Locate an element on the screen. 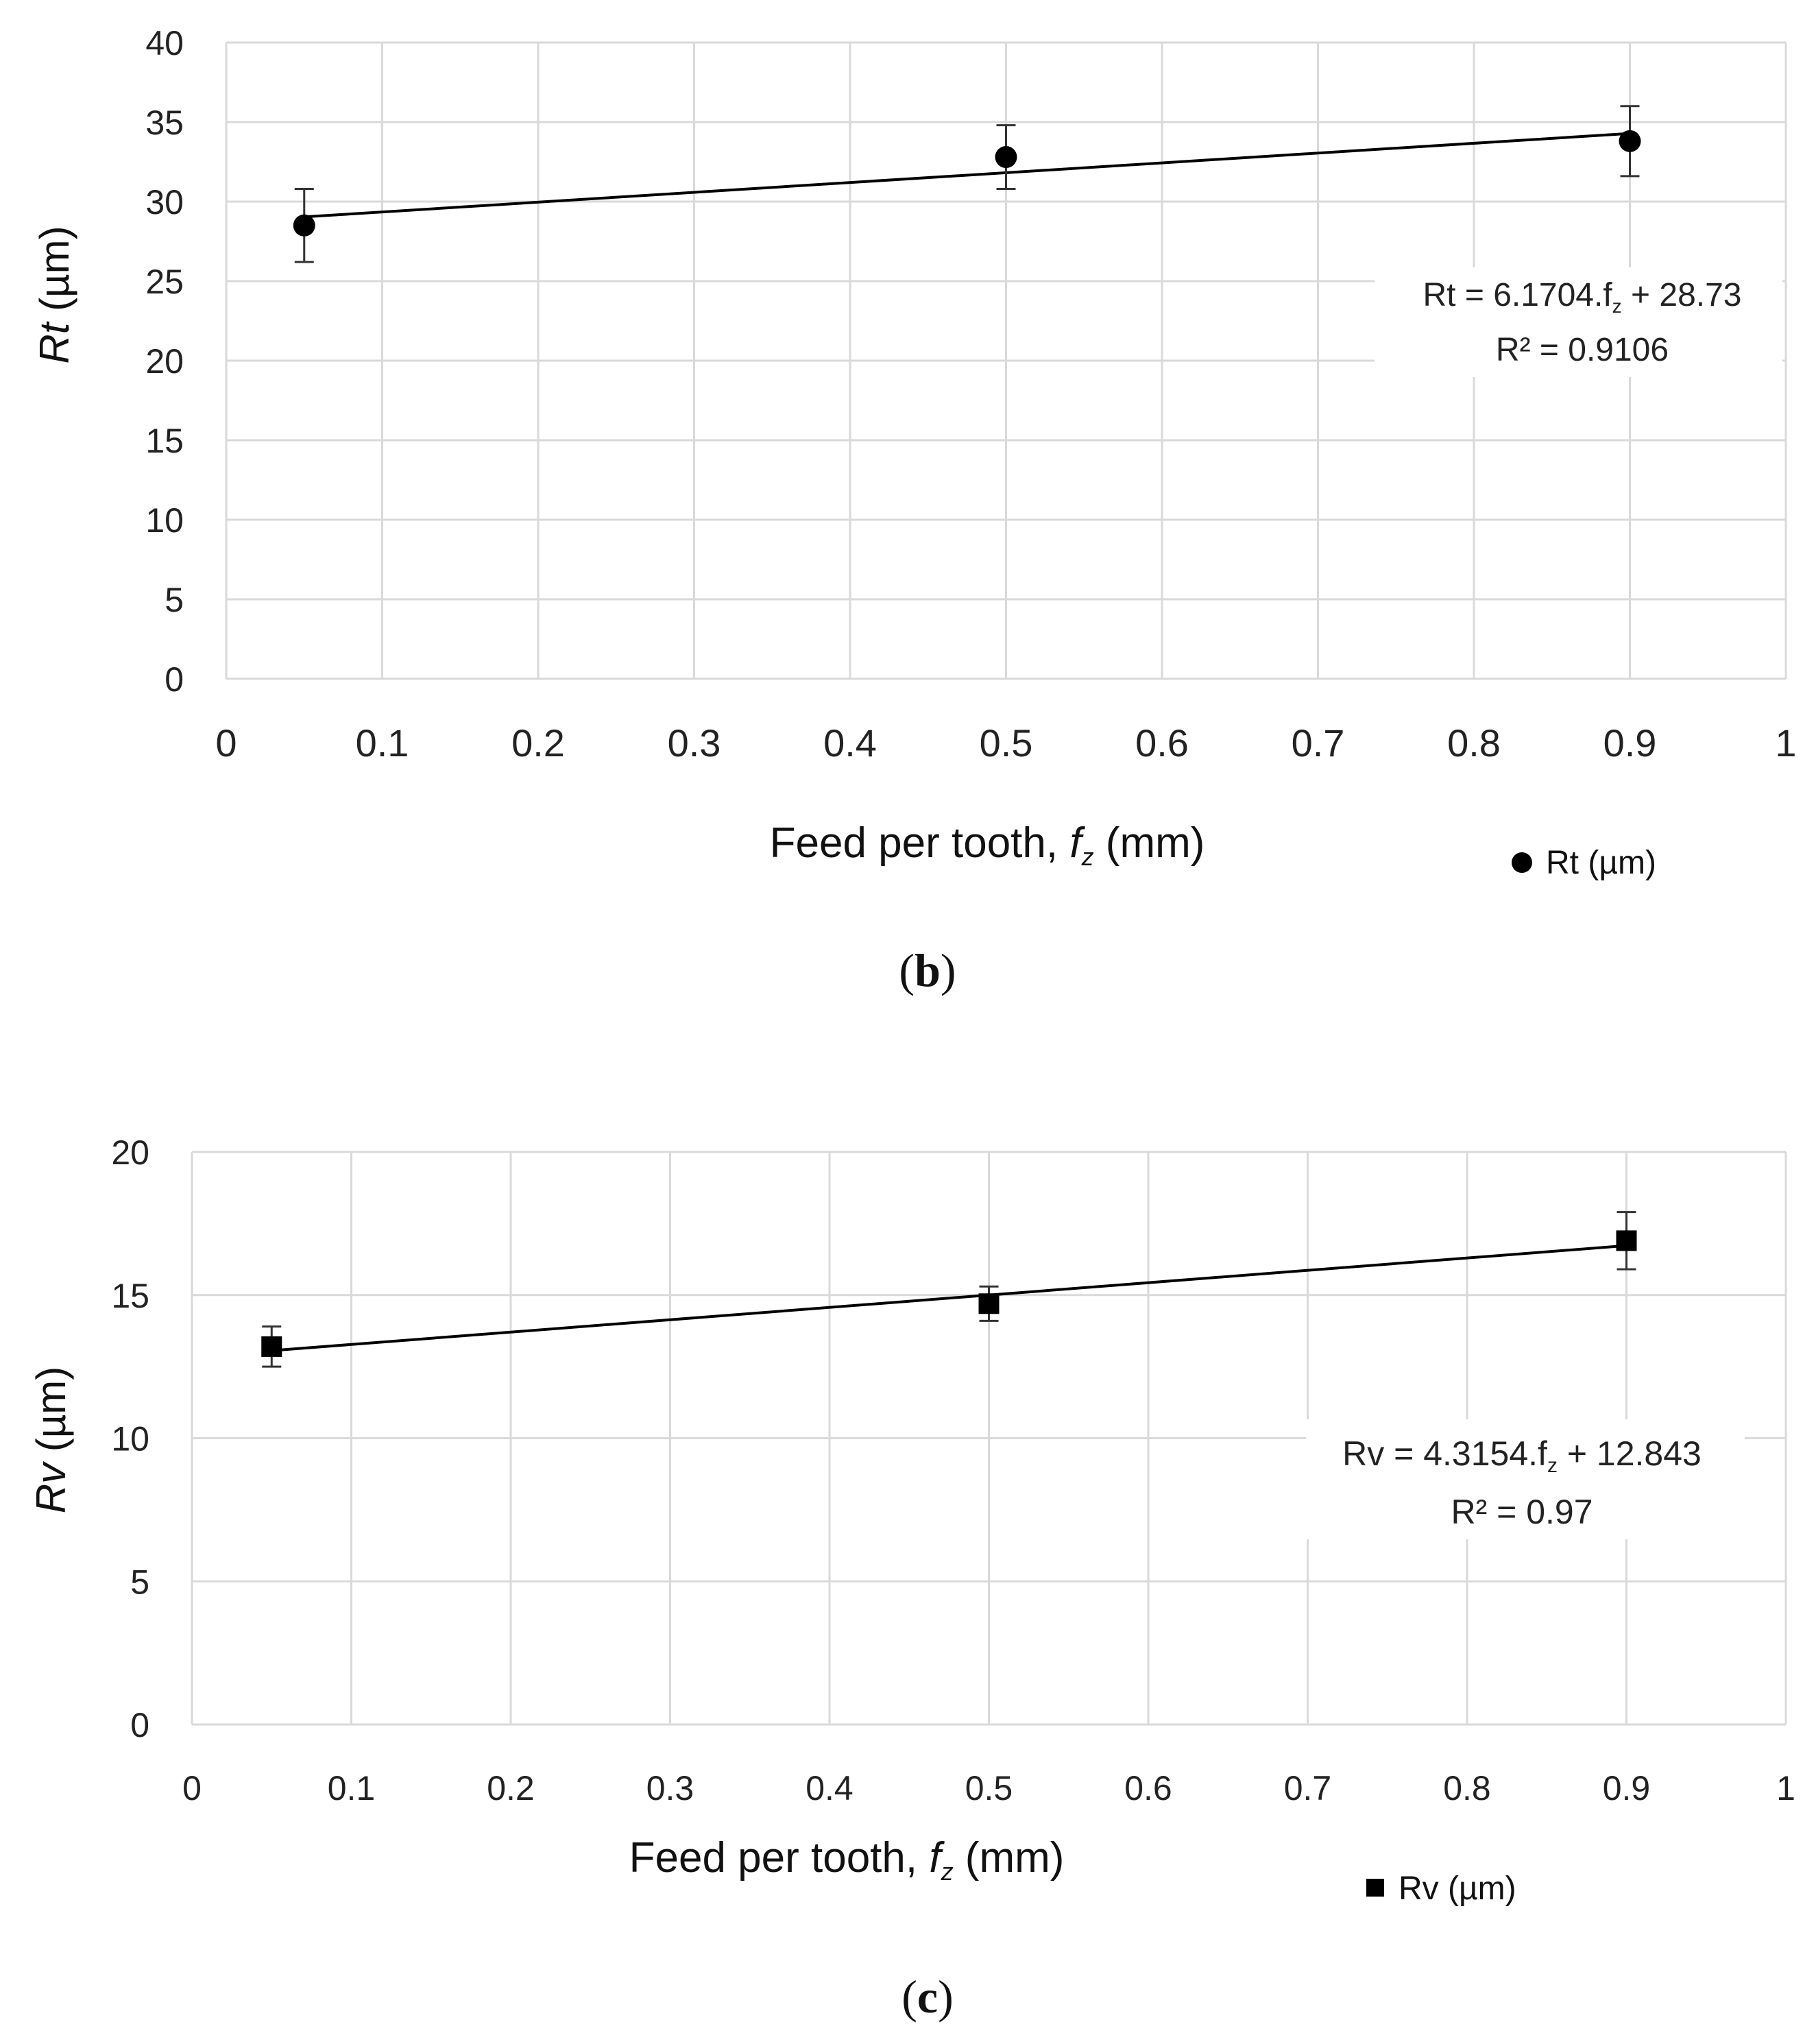  chart-b-x-tick-5: 0.5 is located at coordinates (1007, 743).